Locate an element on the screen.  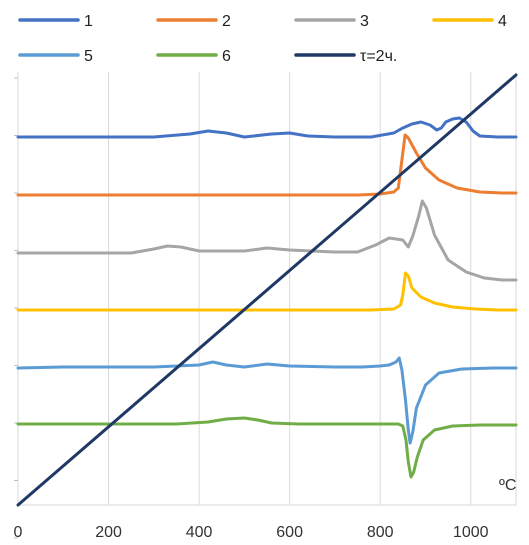
x-tick-label-0: 0 is located at coordinates (18, 532).